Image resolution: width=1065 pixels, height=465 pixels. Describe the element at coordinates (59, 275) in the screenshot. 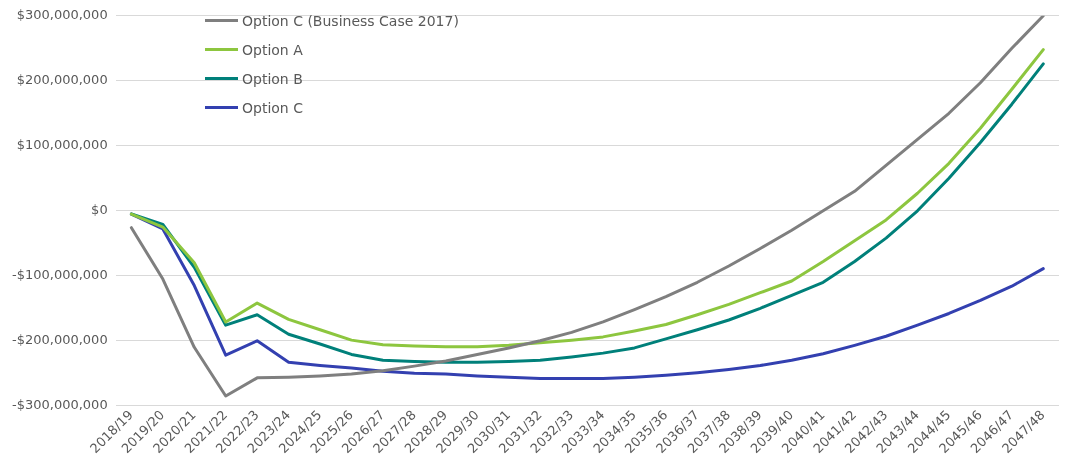

I see `y-tick-label: -$100,000,000` at that location.